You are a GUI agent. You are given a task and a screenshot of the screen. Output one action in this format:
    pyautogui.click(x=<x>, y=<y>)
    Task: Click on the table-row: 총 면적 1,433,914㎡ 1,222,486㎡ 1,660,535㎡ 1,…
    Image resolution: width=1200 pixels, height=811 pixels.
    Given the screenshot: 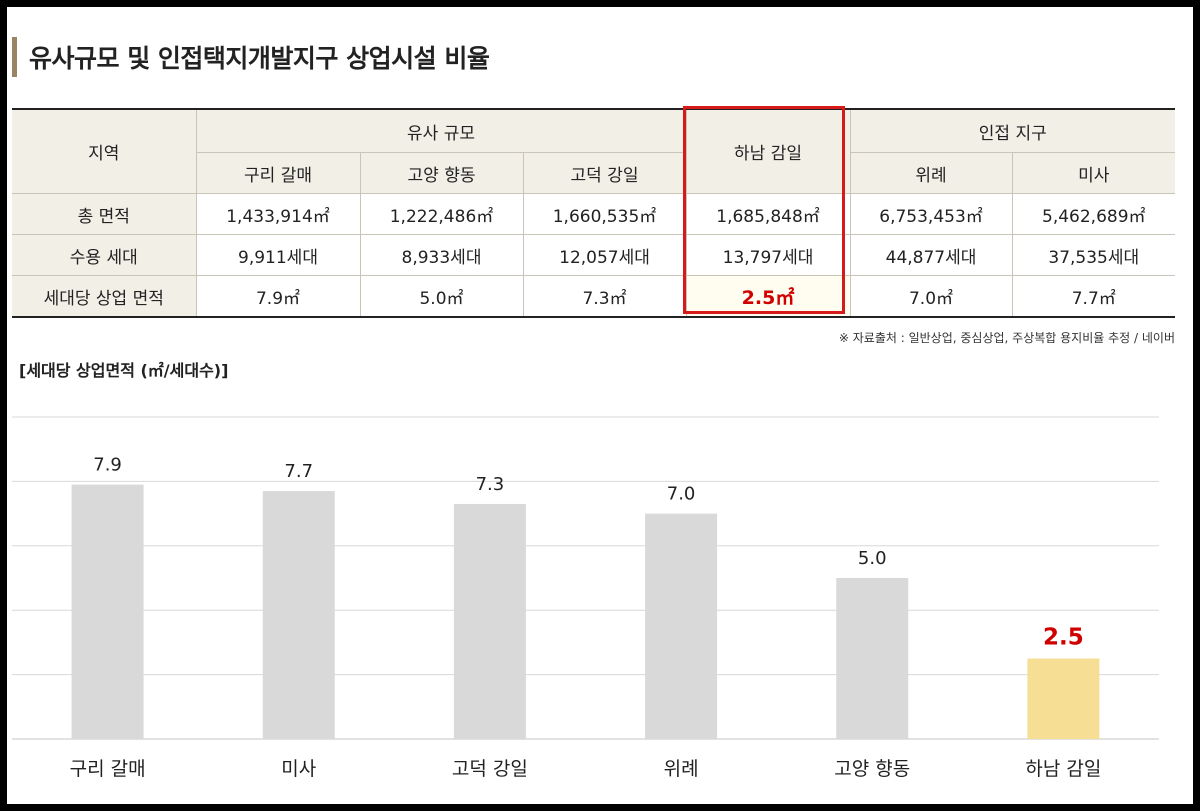 What is the action you would take?
    pyautogui.click(x=594, y=214)
    